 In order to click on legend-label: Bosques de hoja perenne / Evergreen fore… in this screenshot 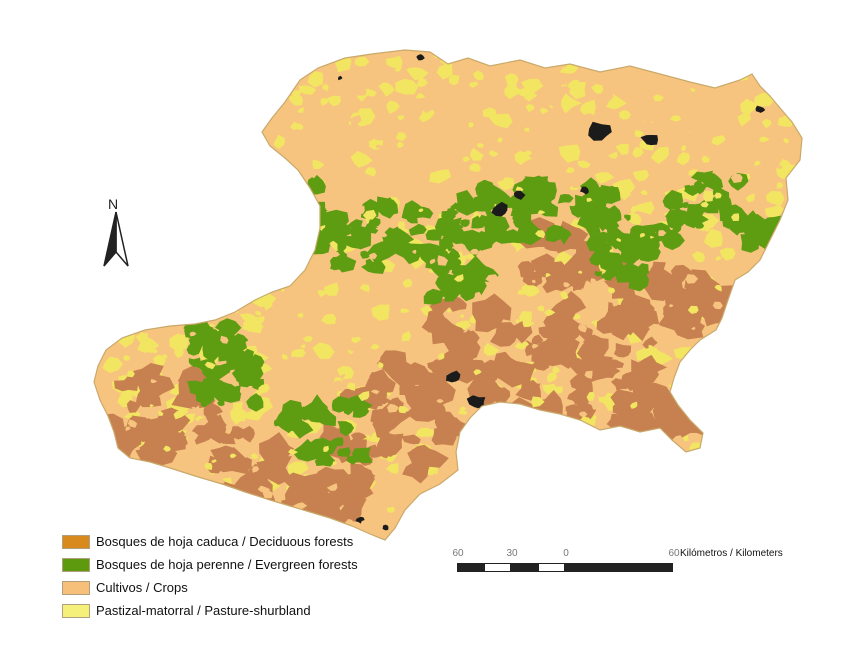, I will do `click(227, 564)`.